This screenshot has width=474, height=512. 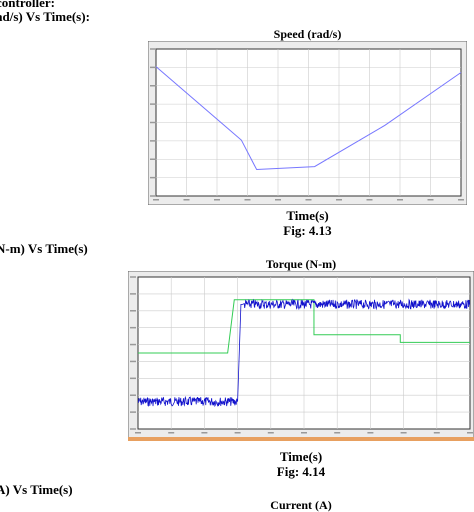 What do you see at coordinates (301, 439) in the screenshot?
I see `torque-status-bar` at bounding box center [301, 439].